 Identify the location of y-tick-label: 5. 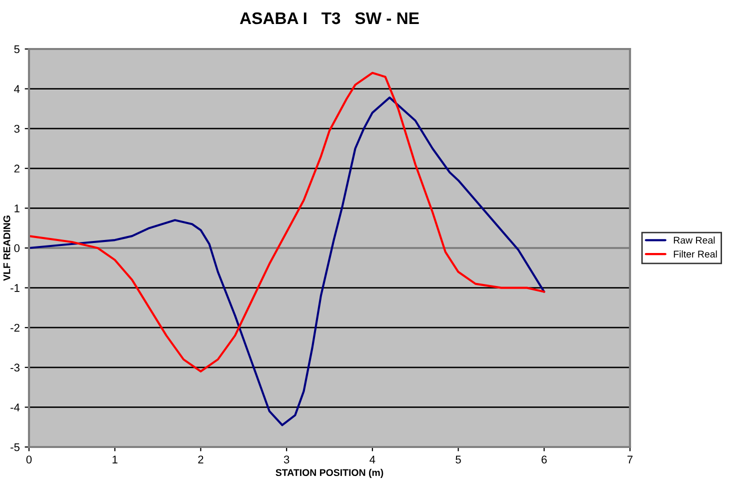
(17, 49).